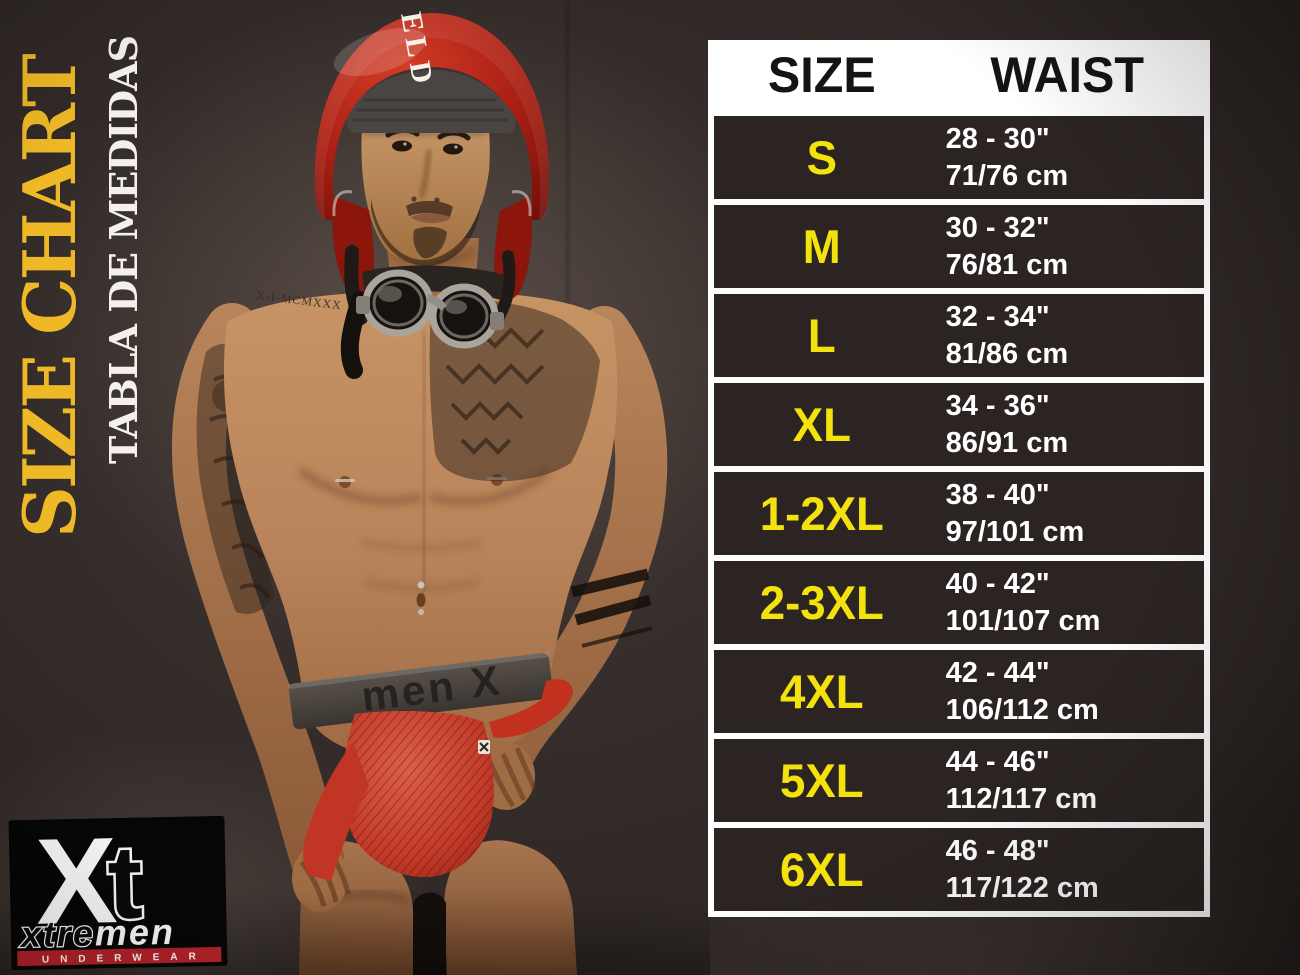 This screenshot has height=975, width=1300. Describe the element at coordinates (431, 218) in the screenshot. I see `lips` at that location.